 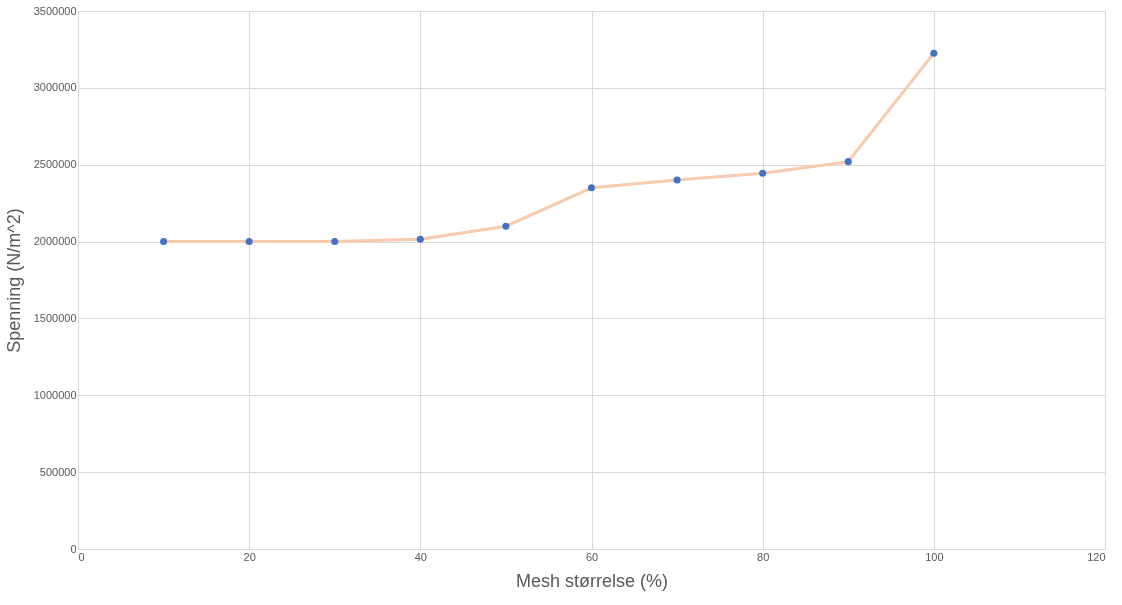 I want to click on y-tick-label: 2500000, so click(x=55, y=164).